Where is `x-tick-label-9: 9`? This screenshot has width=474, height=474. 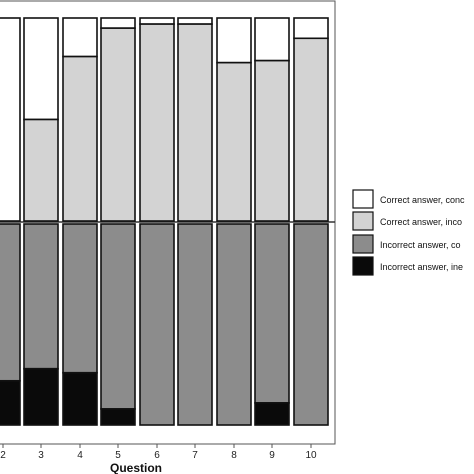 x-tick-label-9: 9 is located at coordinates (272, 455).